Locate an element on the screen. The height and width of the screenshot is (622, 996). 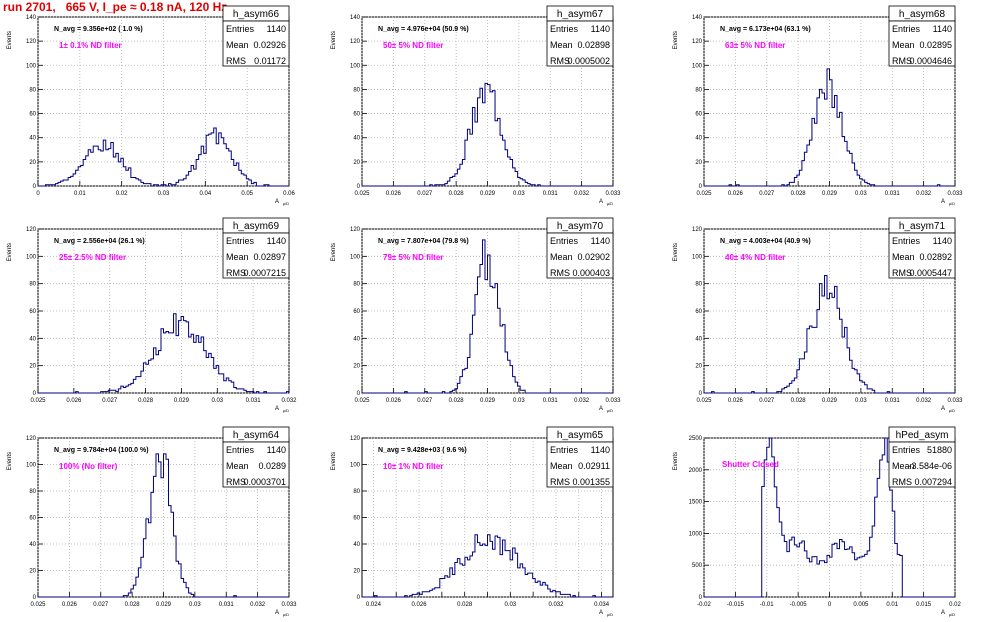
stats-rms-value: 0.0004646 is located at coordinates (930, 61).